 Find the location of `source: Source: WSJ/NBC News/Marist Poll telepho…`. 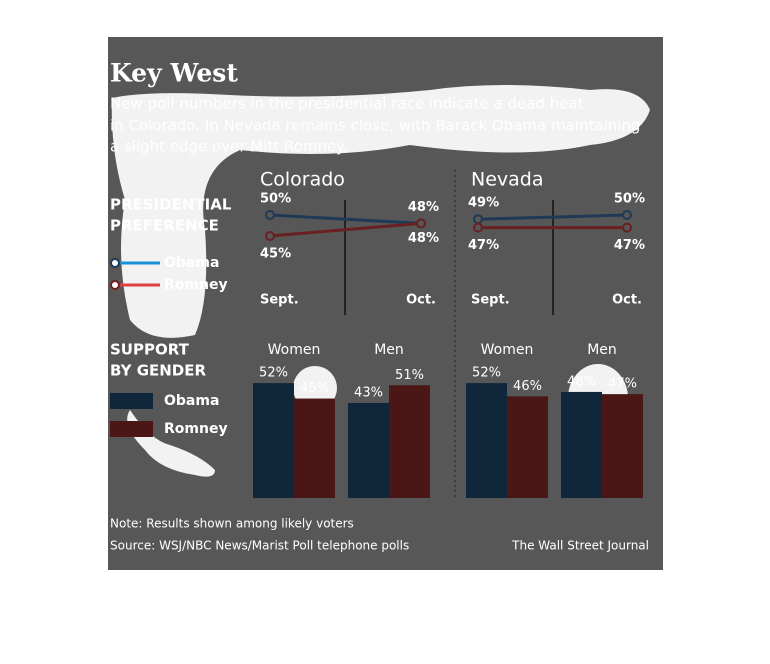

source: Source: WSJ/NBC News/Marist Poll telepho… is located at coordinates (259, 546).